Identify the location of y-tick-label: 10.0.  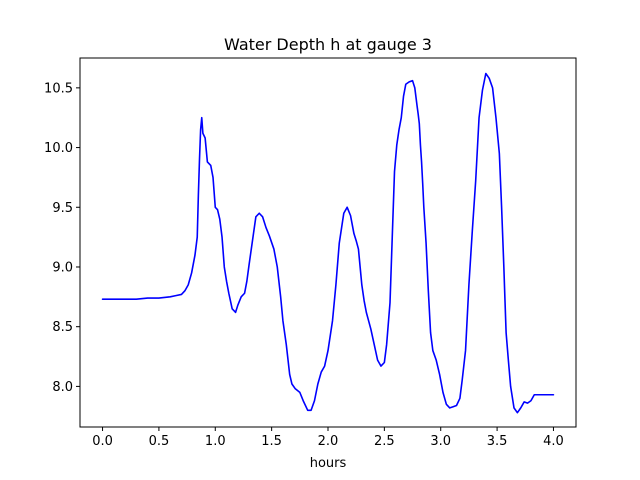
(58, 148).